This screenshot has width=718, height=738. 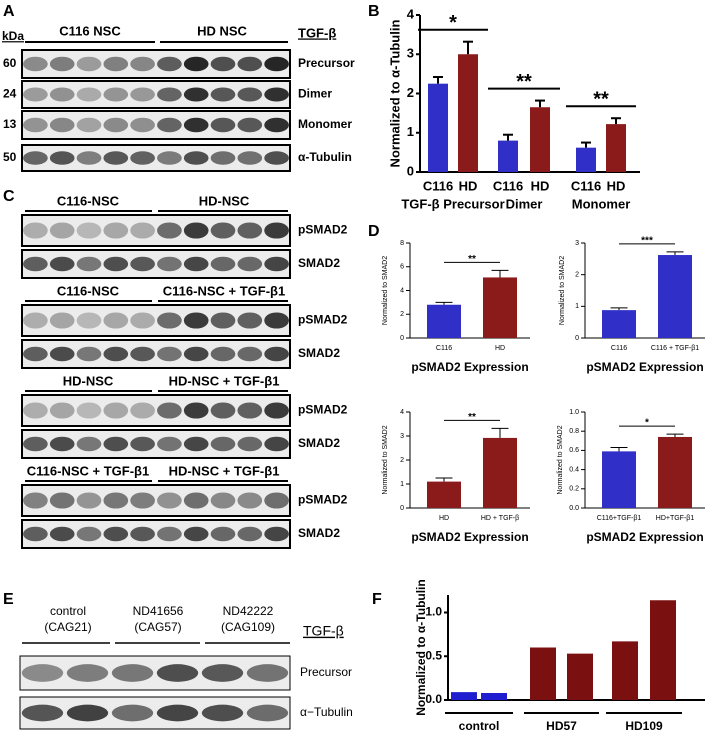 What do you see at coordinates (9, 196) in the screenshot?
I see `panel-label: C` at bounding box center [9, 196].